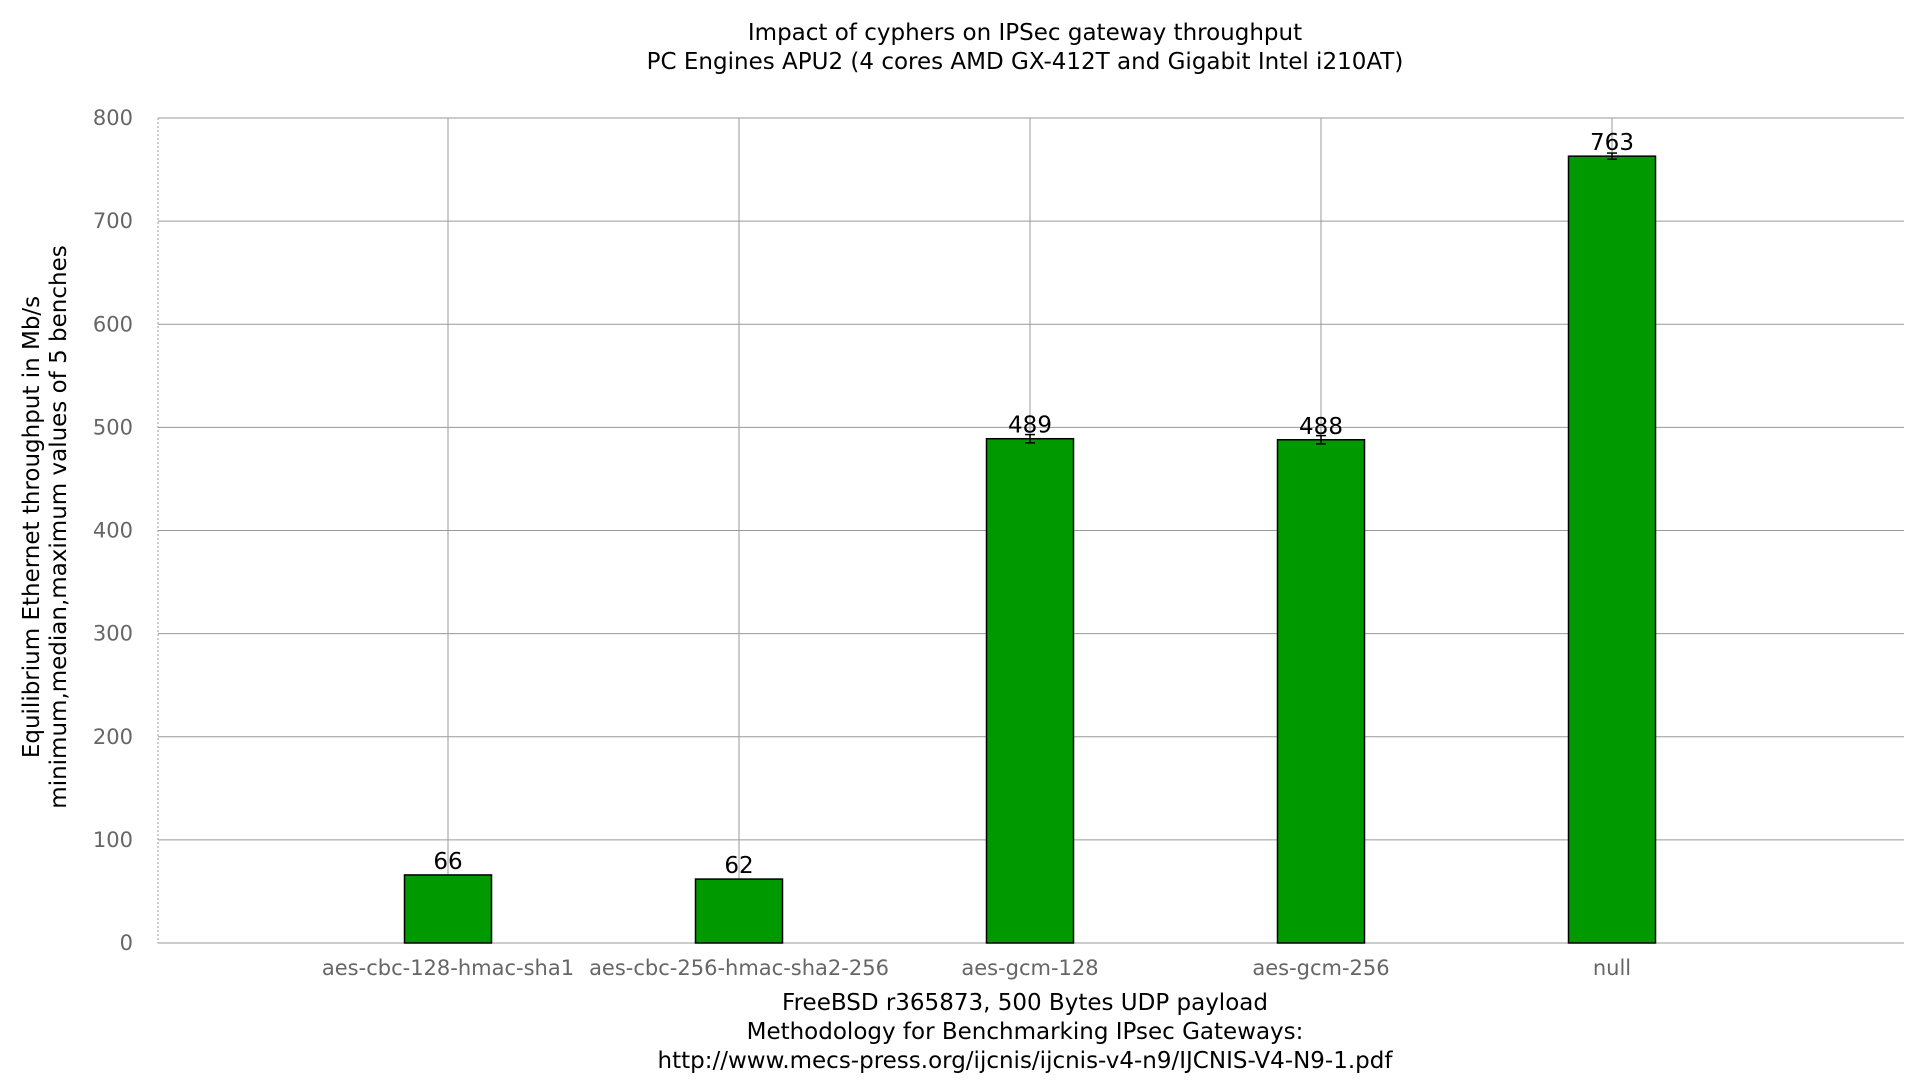 Image resolution: width=1920 pixels, height=1080 pixels. What do you see at coordinates (113, 324) in the screenshot?
I see `y-tick-label: 600` at bounding box center [113, 324].